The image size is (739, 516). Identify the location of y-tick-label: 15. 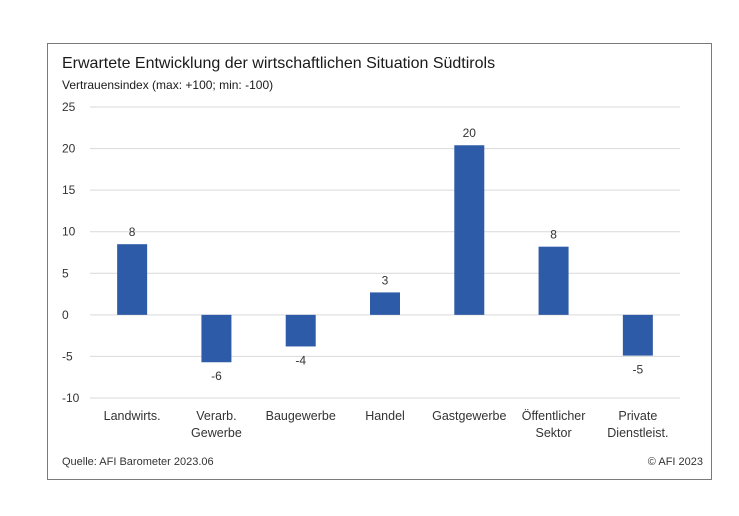
(69, 190).